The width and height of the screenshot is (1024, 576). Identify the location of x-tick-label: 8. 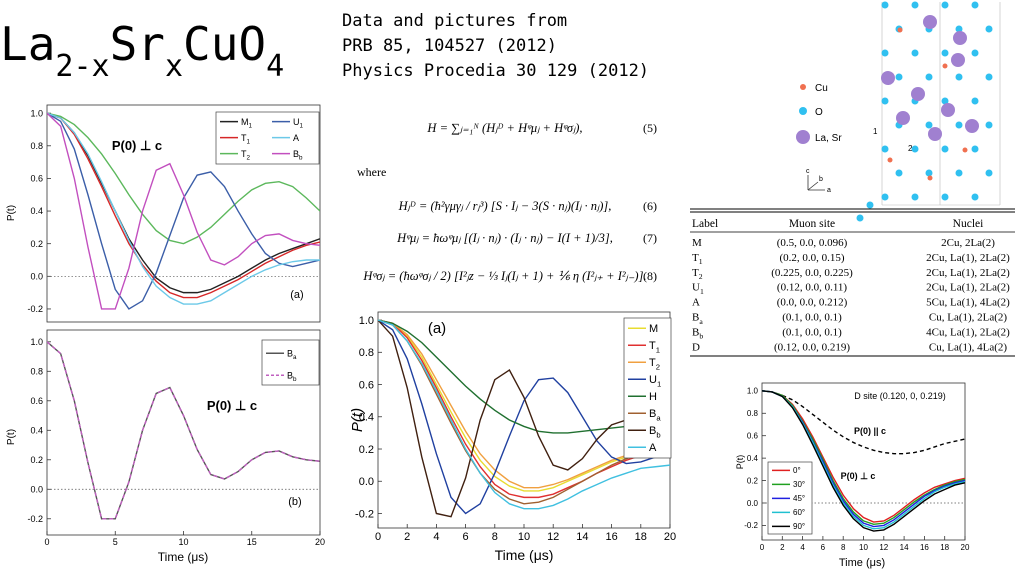
(843, 547).